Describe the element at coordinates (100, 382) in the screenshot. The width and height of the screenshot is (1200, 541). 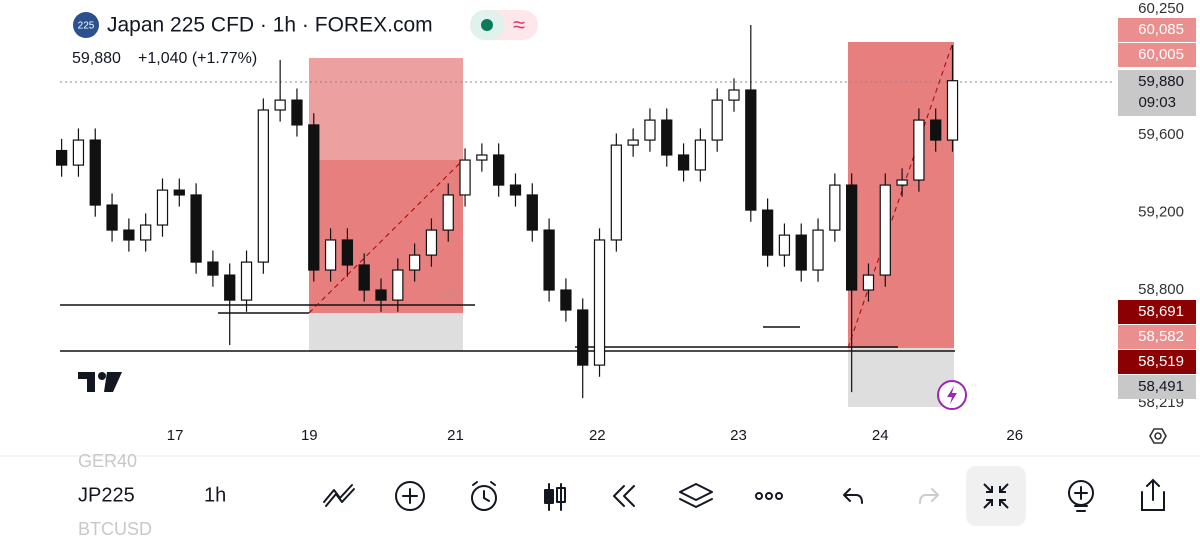
I see `tv-logo` at that location.